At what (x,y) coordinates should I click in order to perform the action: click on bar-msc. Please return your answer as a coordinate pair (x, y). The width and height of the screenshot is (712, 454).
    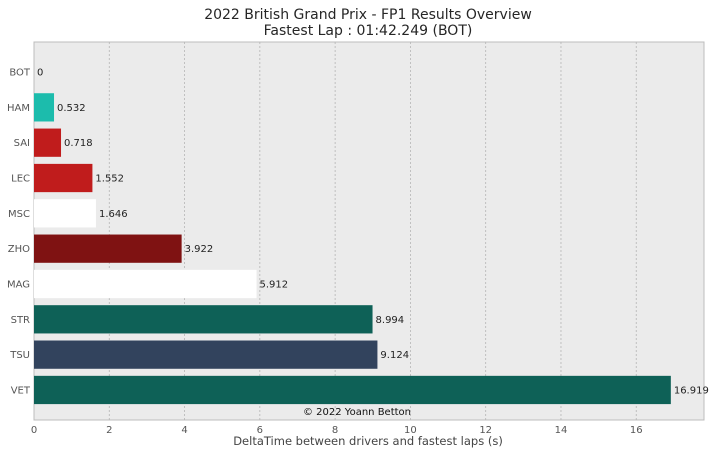
    Looking at the image, I should click on (65, 213).